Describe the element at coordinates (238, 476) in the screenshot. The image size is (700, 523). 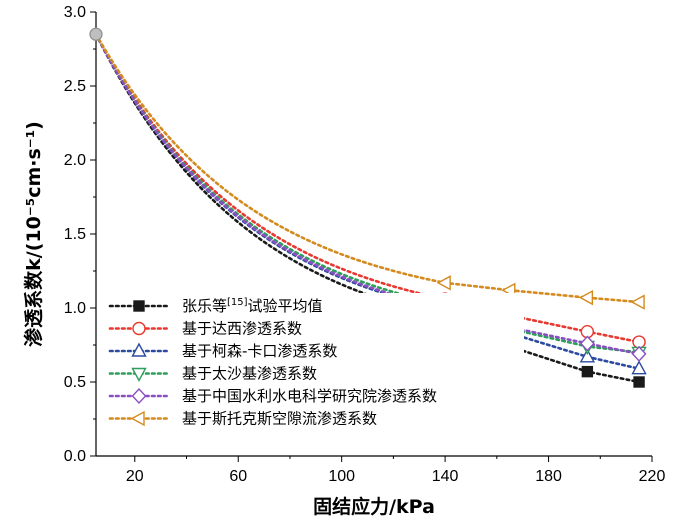
I see `x-tick-label: 60` at that location.